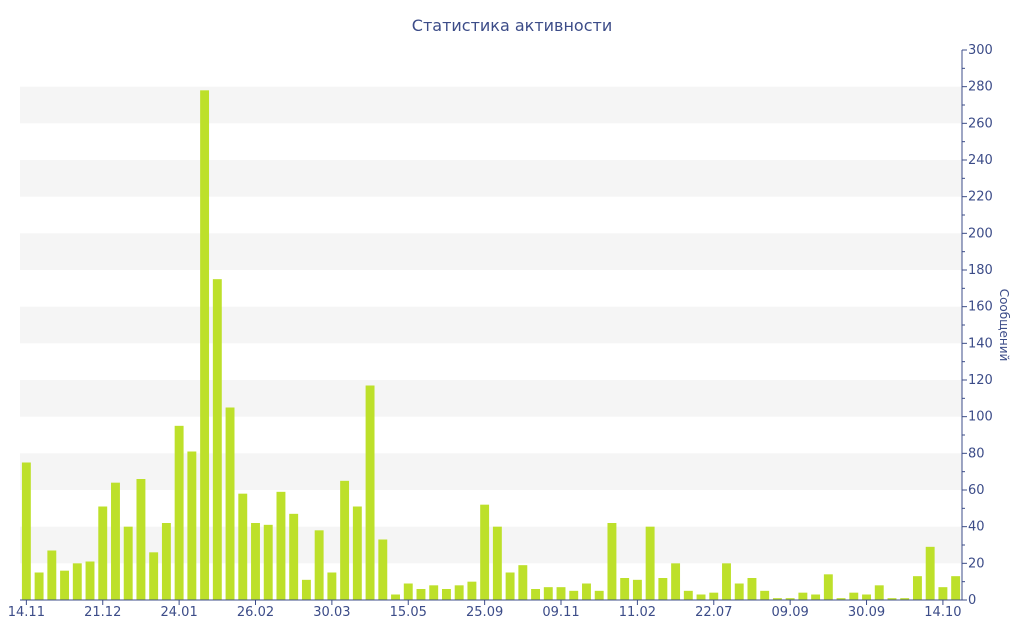 Image resolution: width=1024 pixels, height=640 pixels. What do you see at coordinates (408, 612) in the screenshot?
I see `x-tick-label: 15.05` at bounding box center [408, 612].